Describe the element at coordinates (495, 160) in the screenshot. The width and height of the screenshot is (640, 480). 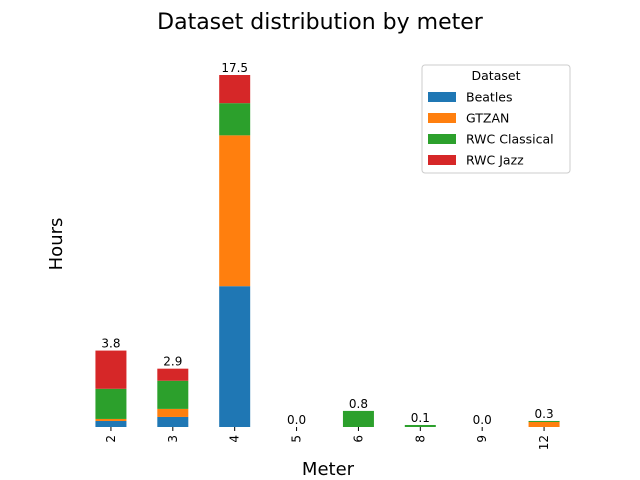
I see `legend-label: RWC Jazz` at that location.